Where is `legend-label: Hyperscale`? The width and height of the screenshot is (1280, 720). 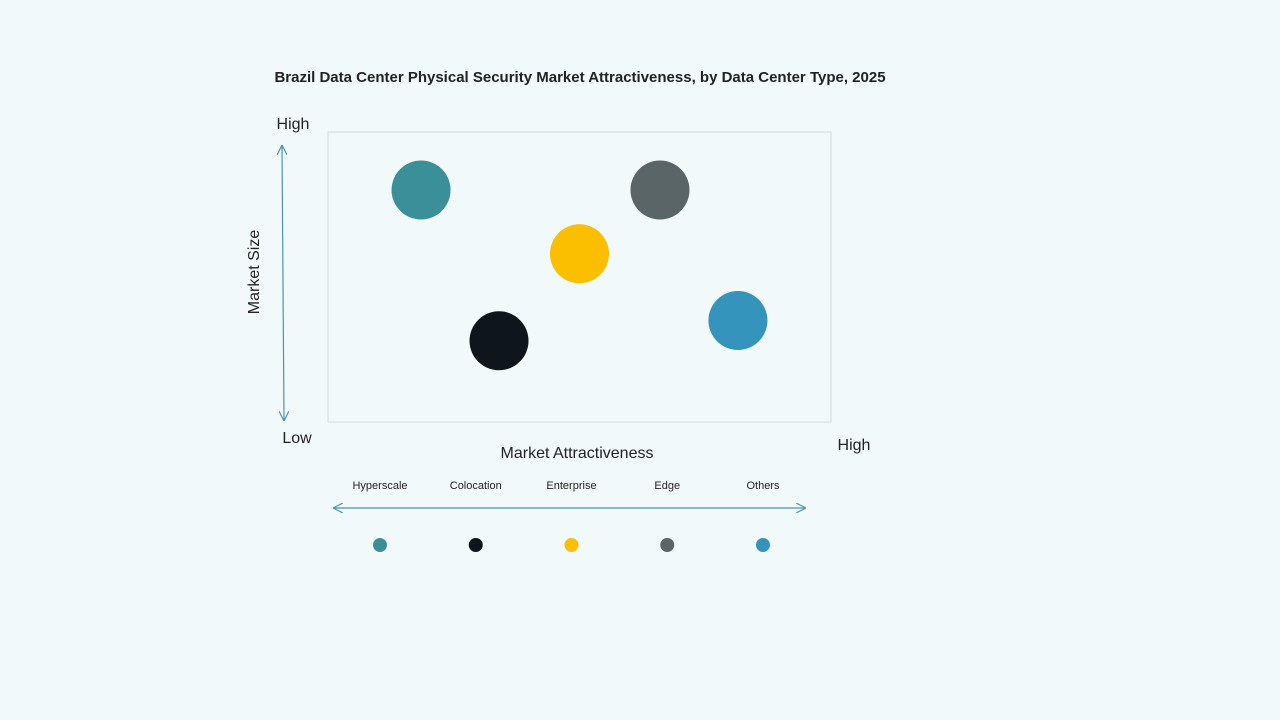
legend-label: Hyperscale is located at coordinates (379, 486).